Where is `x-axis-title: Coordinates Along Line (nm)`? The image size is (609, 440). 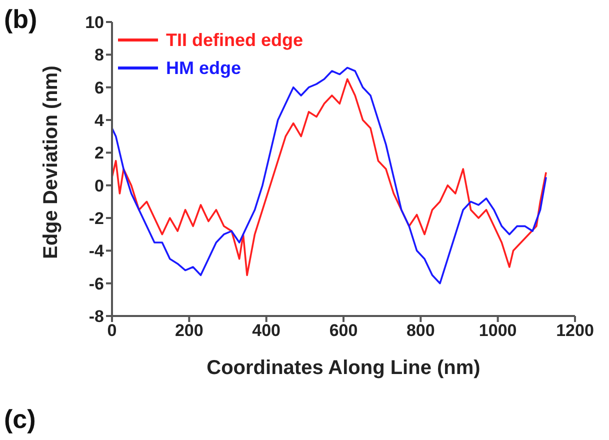 x-axis-title: Coordinates Along Line (nm) is located at coordinates (343, 368).